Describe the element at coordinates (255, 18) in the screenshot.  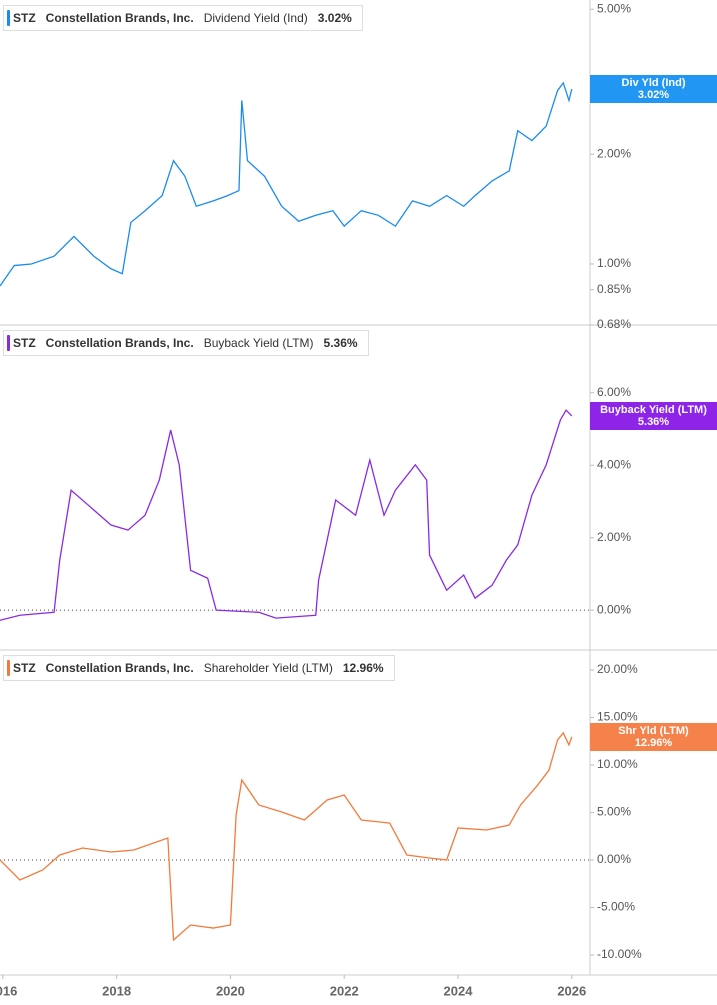
I see `legend-entry: Dividend Yield (Ind)` at that location.